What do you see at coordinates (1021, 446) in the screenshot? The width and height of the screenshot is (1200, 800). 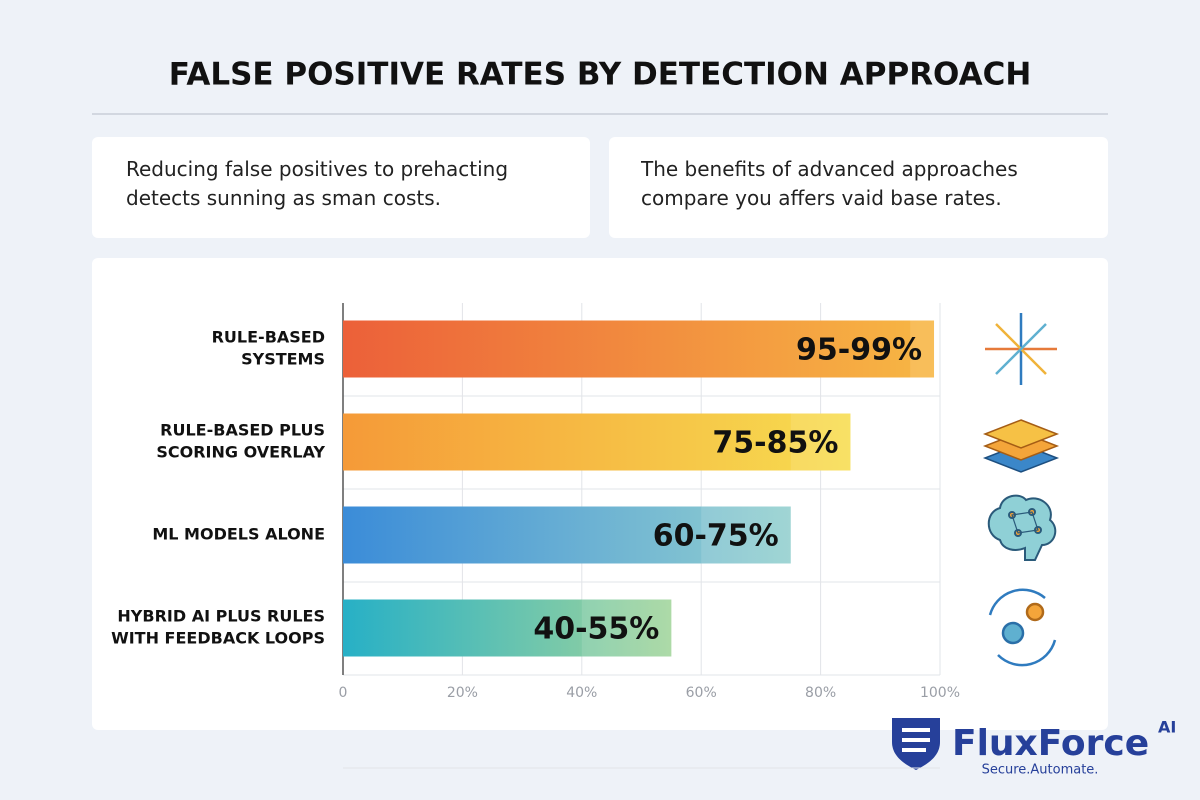 I see `icon-layers` at bounding box center [1021, 446].